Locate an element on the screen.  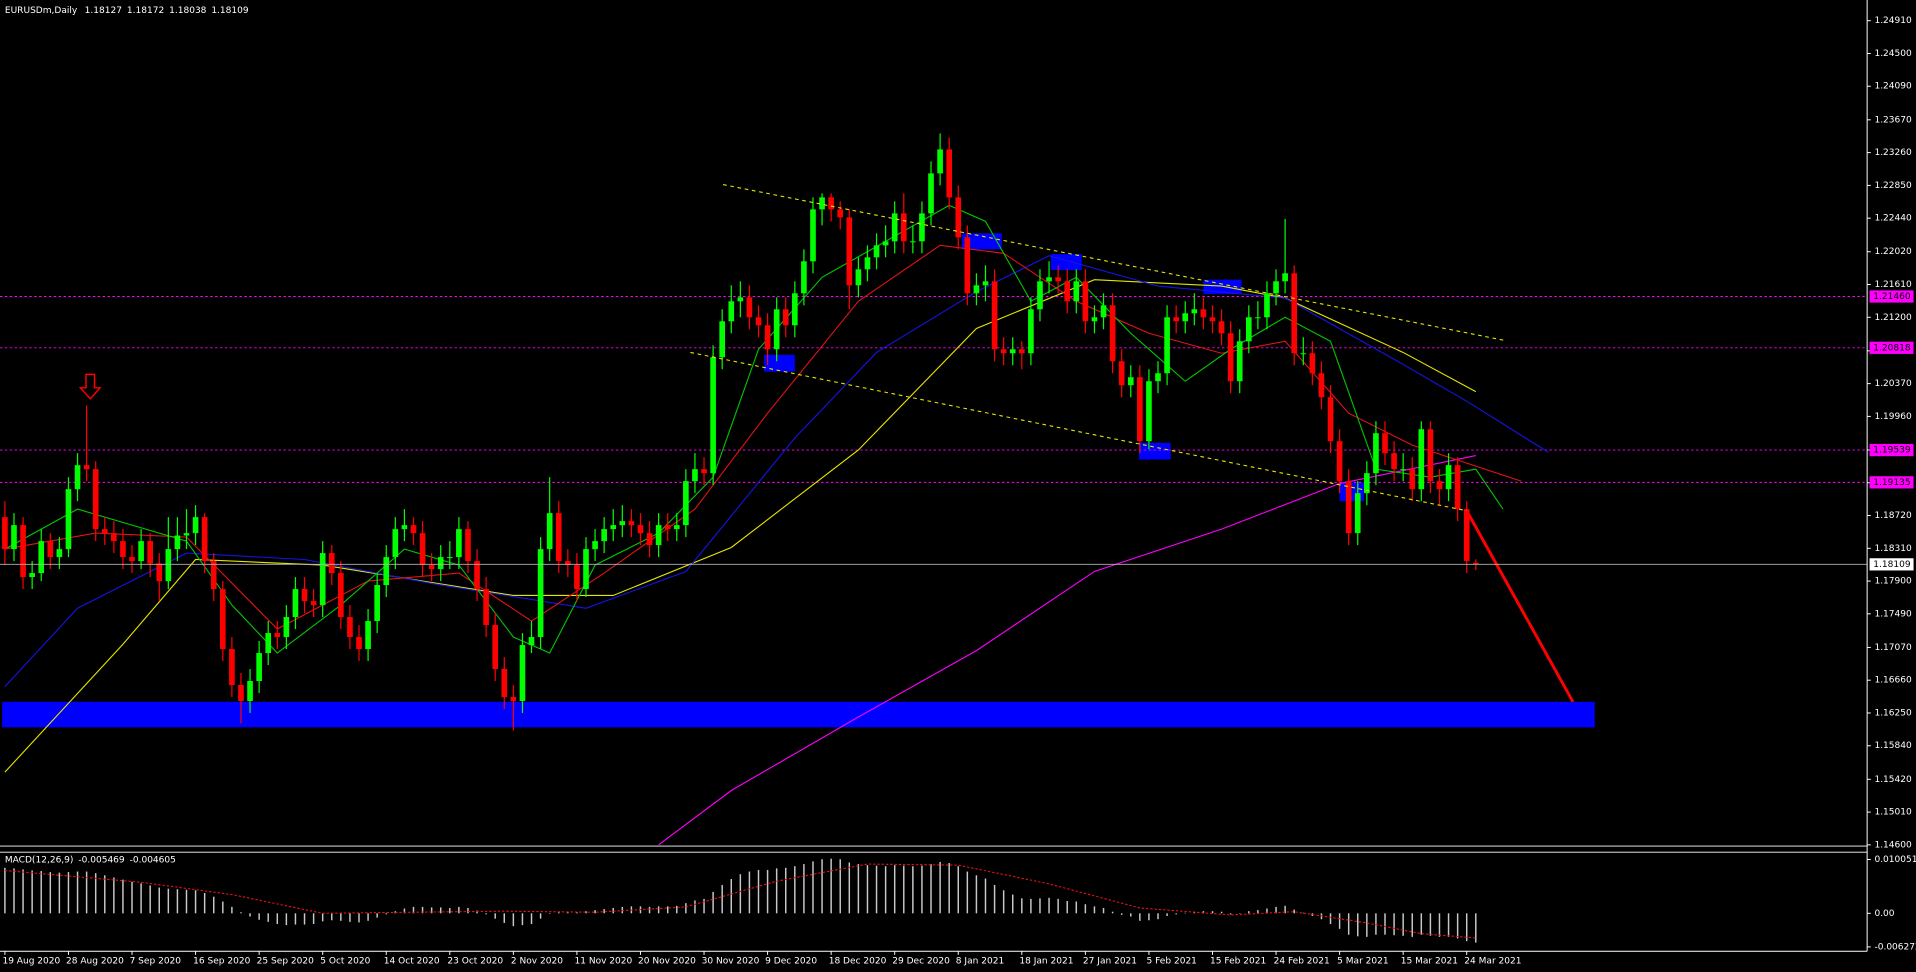
zone is located at coordinates (798, 714).